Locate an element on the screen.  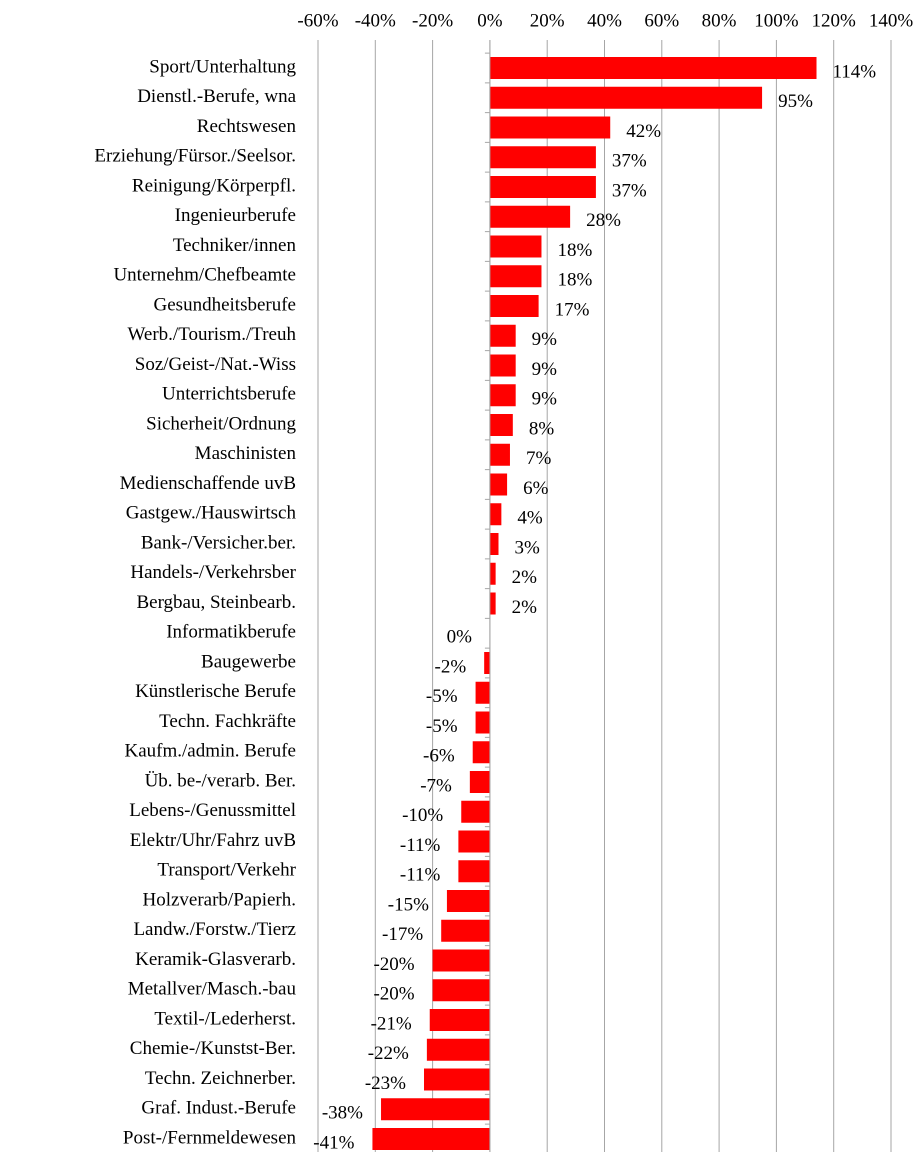
y-tick-label: Chemie-/Kunstst-Ber. is located at coordinates (213, 1048).